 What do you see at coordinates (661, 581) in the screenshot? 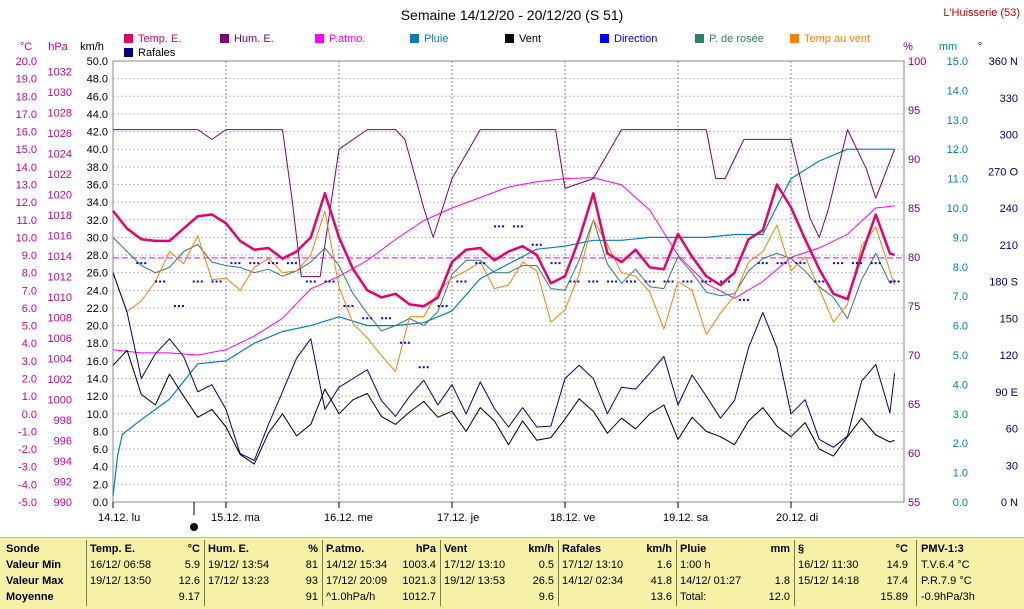
I see `summary-cell: 41.8` at bounding box center [661, 581].